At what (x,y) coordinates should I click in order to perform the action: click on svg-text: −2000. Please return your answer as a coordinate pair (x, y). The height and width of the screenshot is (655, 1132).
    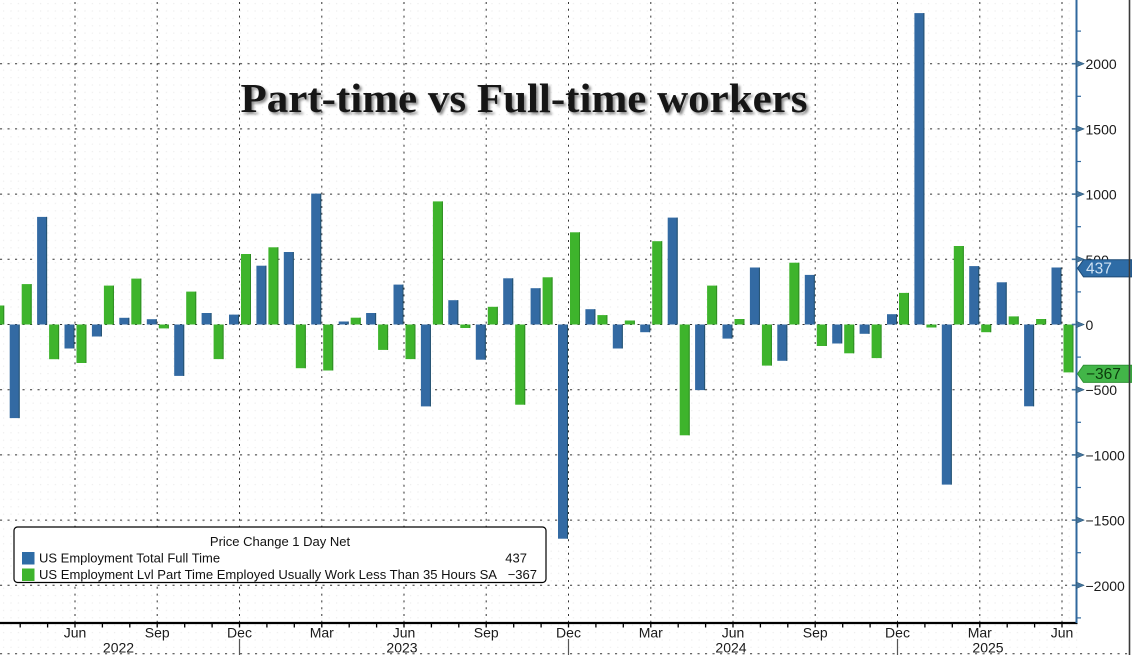
    Looking at the image, I should click on (1106, 586).